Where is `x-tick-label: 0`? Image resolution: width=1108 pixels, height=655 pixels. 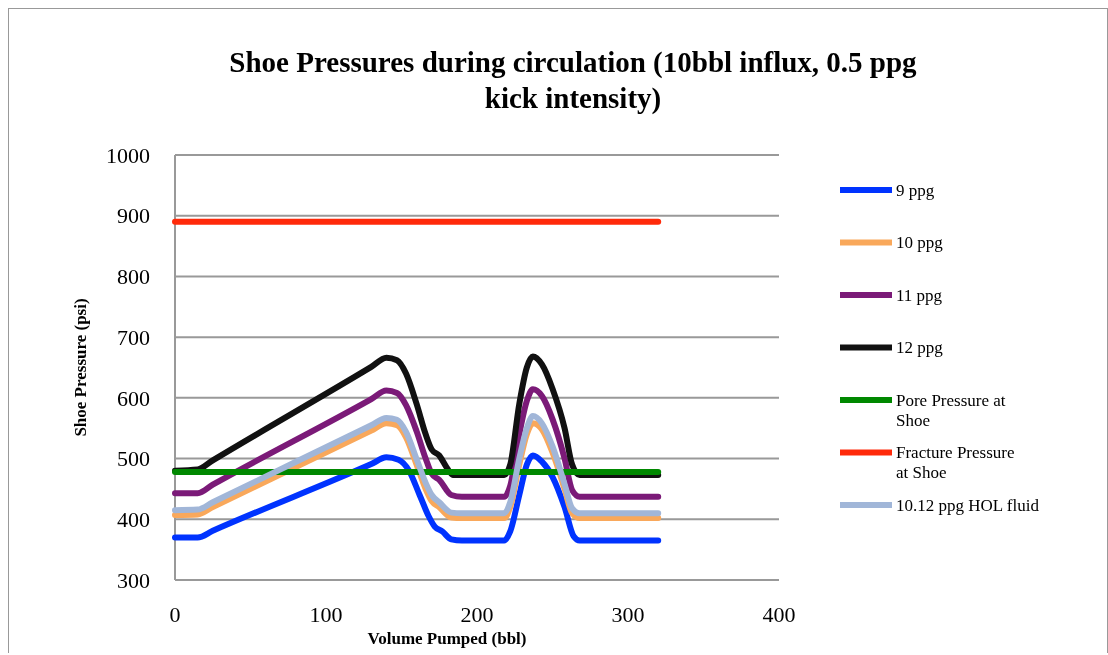 x-tick-label: 0 is located at coordinates (175, 614).